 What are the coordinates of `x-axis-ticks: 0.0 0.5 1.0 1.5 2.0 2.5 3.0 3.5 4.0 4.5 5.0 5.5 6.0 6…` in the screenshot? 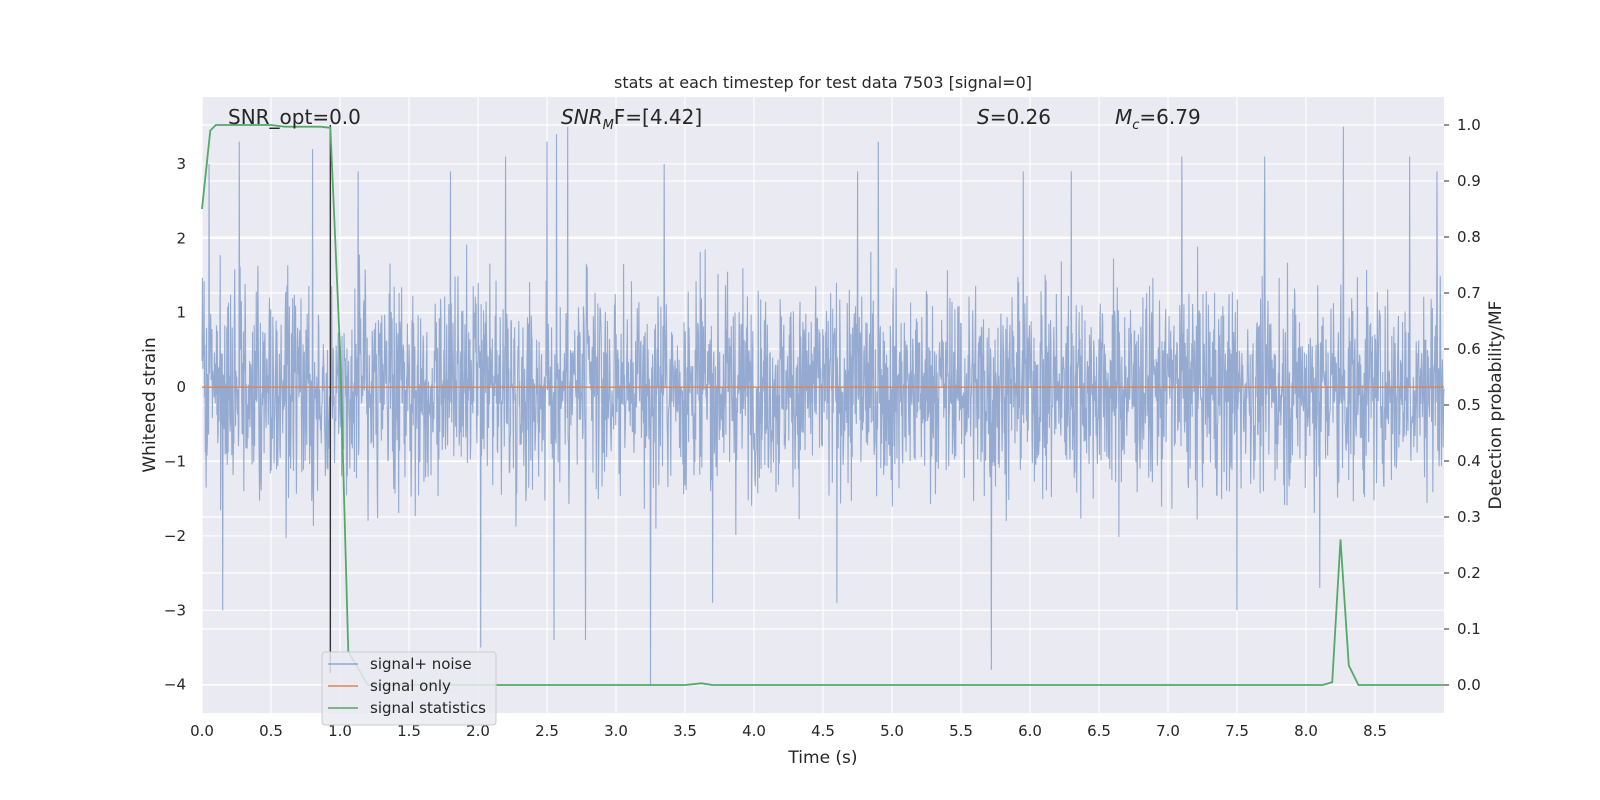 It's located at (788, 731).